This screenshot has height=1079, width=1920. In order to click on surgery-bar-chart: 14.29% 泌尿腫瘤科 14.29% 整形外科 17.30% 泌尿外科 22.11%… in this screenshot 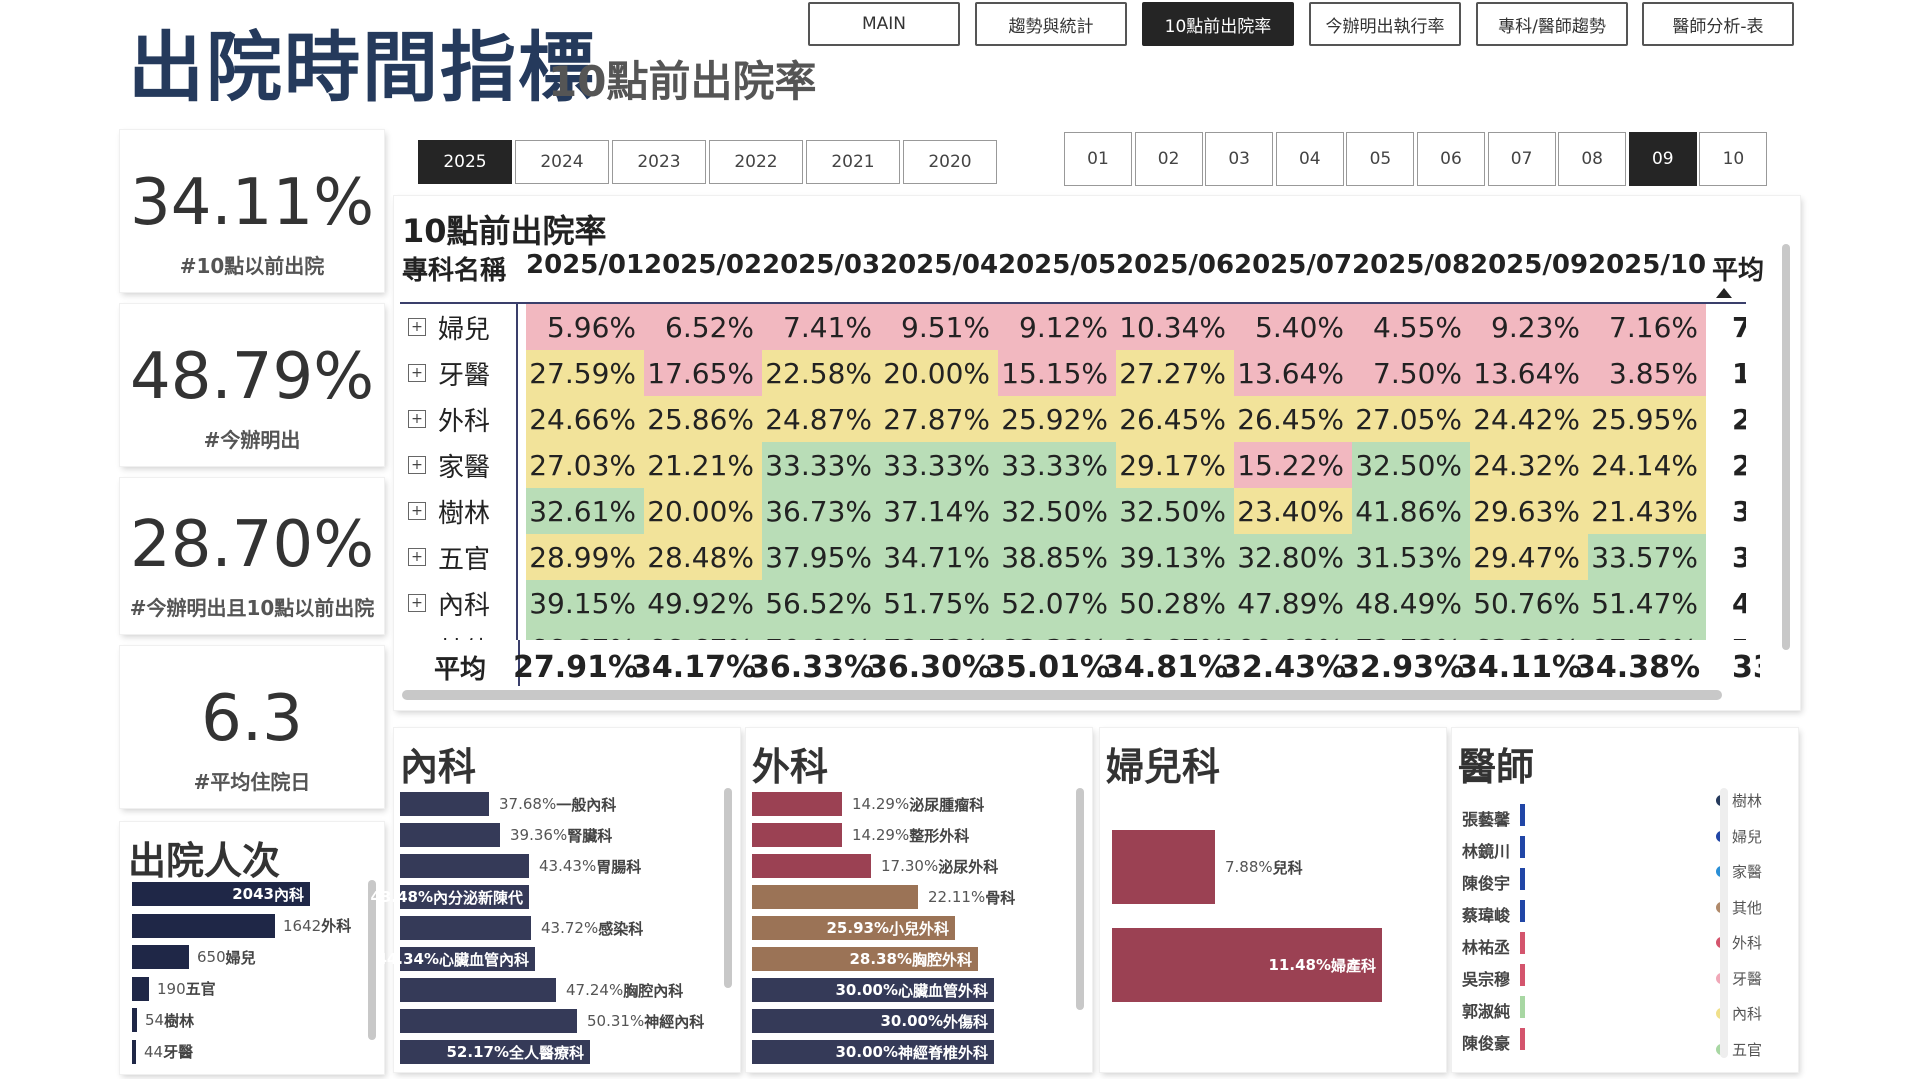, I will do `click(911, 928)`.